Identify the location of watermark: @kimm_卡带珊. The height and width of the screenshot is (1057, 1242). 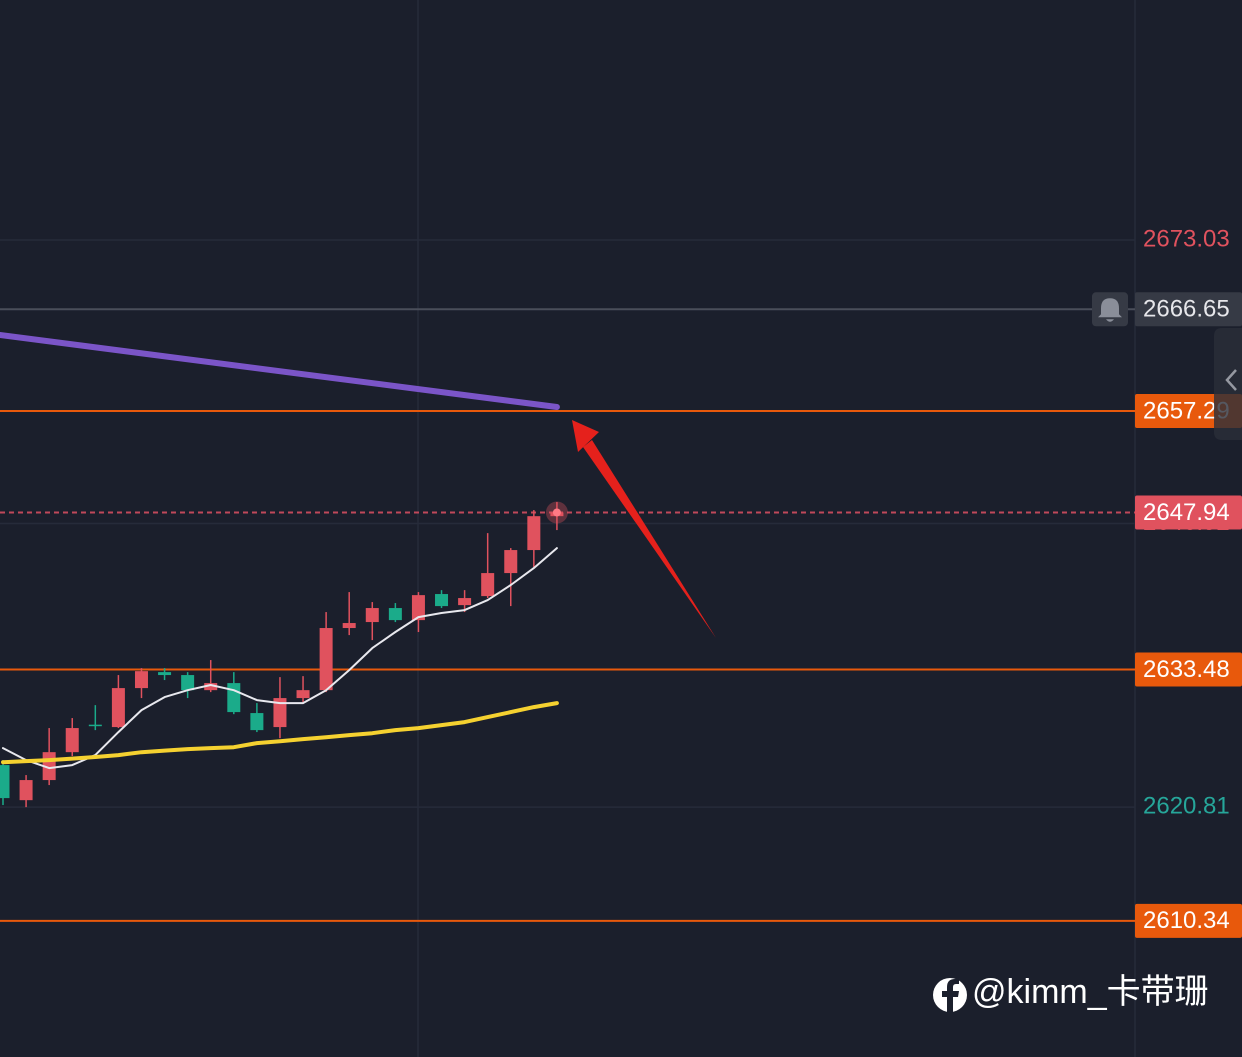
(1071, 992).